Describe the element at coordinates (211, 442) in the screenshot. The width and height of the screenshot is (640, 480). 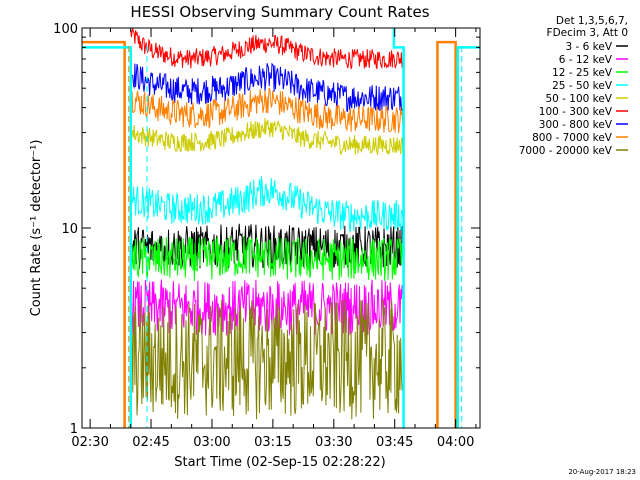
I see `x-tick-label: 03:00` at that location.